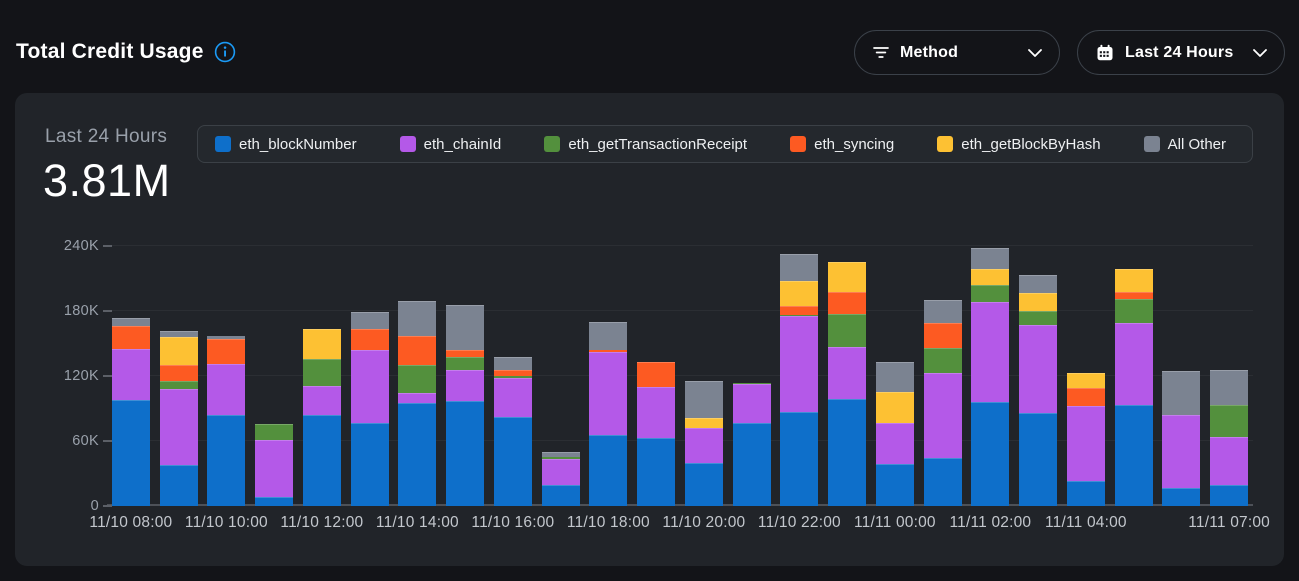 The image size is (1299, 581). Describe the element at coordinates (131, 522) in the screenshot. I see `x-axis-label: 11/10 08:00` at that location.